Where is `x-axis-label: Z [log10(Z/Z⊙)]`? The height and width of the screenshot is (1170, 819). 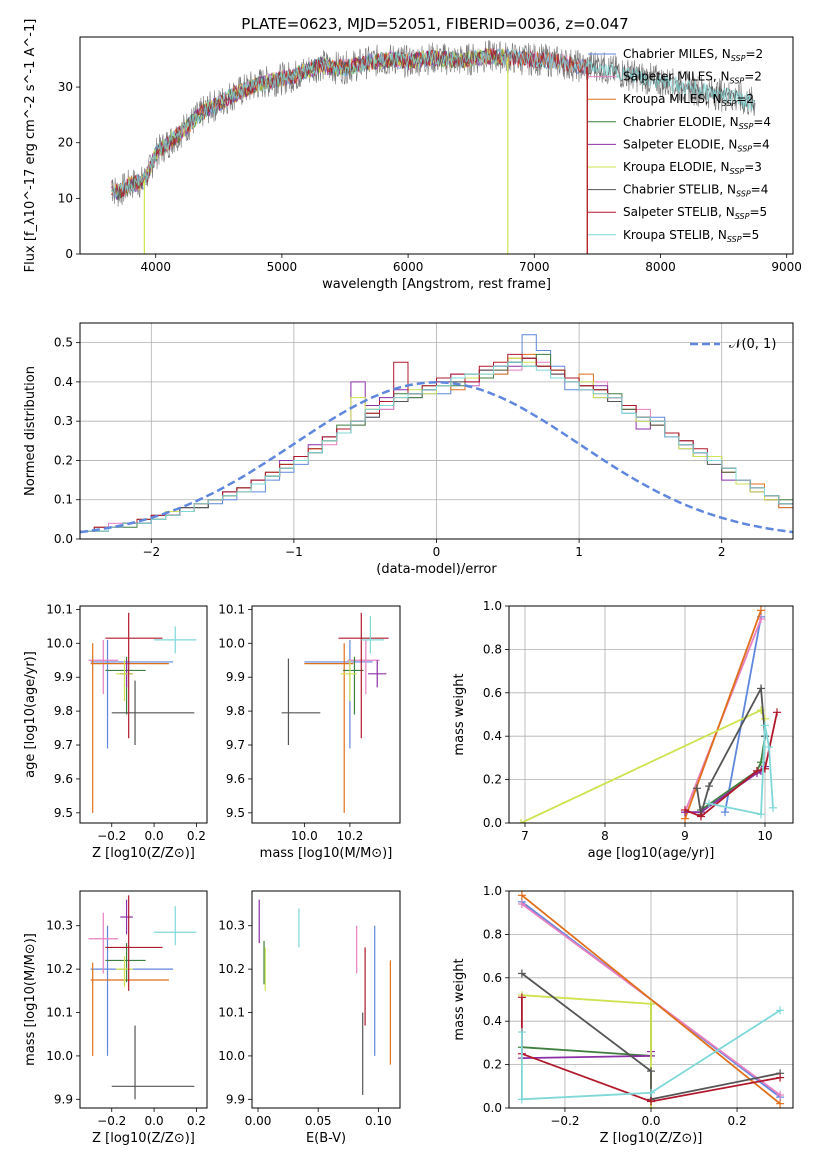
x-axis-label: Z [log10(Z/Z⊙)] is located at coordinates (651, 1138).